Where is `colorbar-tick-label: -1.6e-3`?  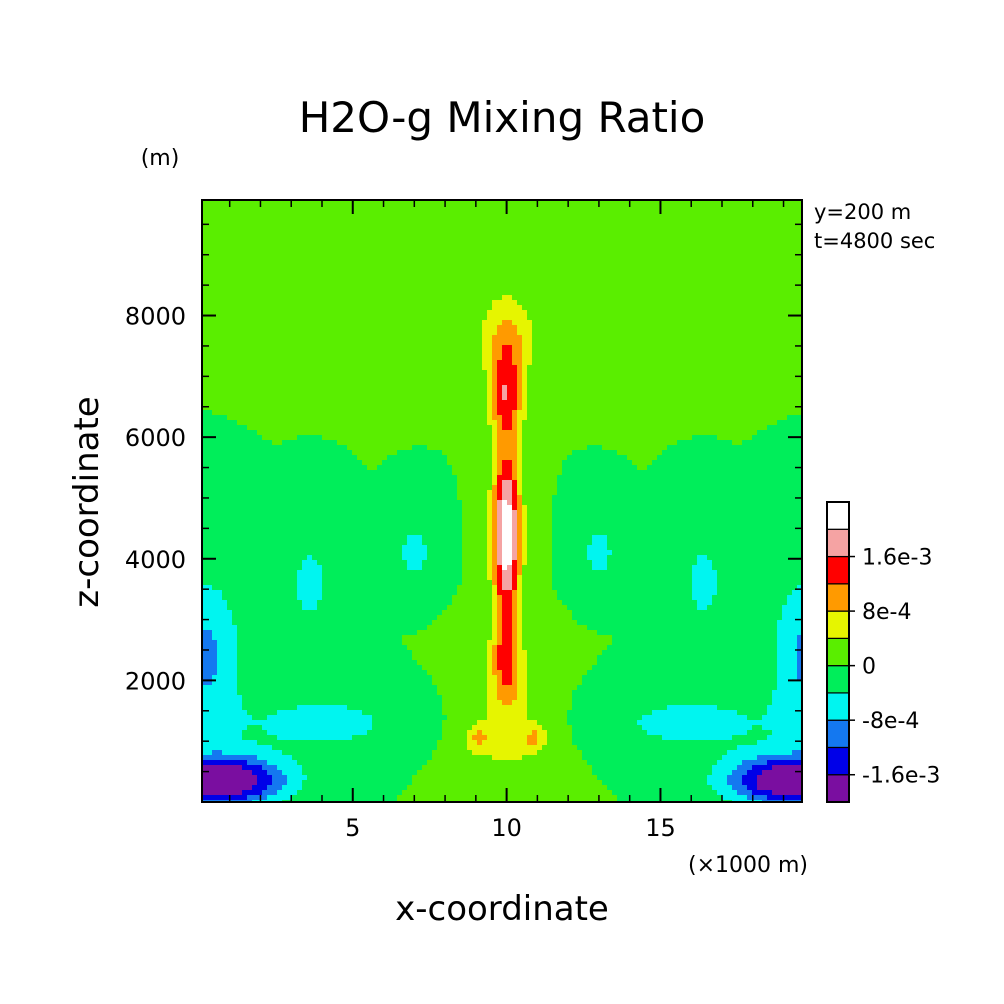 colorbar-tick-label: -1.6e-3 is located at coordinates (901, 776).